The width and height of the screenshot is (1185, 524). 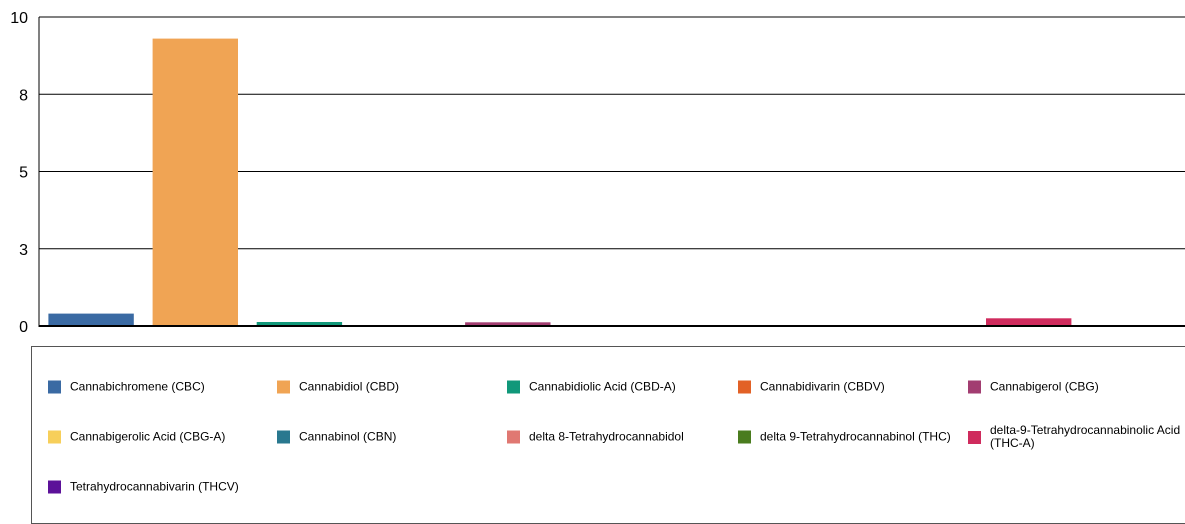 I want to click on legend-label: Cannabinol (CBN), so click(x=348, y=436).